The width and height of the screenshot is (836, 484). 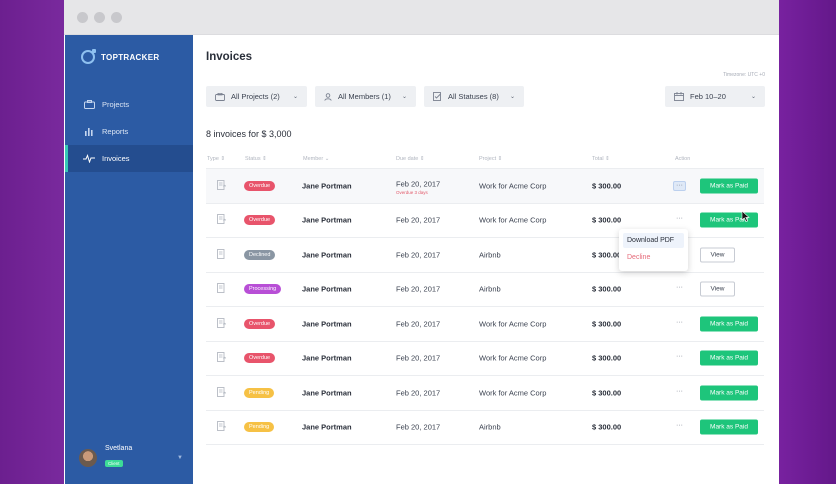 I want to click on user-icon, so click(x=328, y=96).